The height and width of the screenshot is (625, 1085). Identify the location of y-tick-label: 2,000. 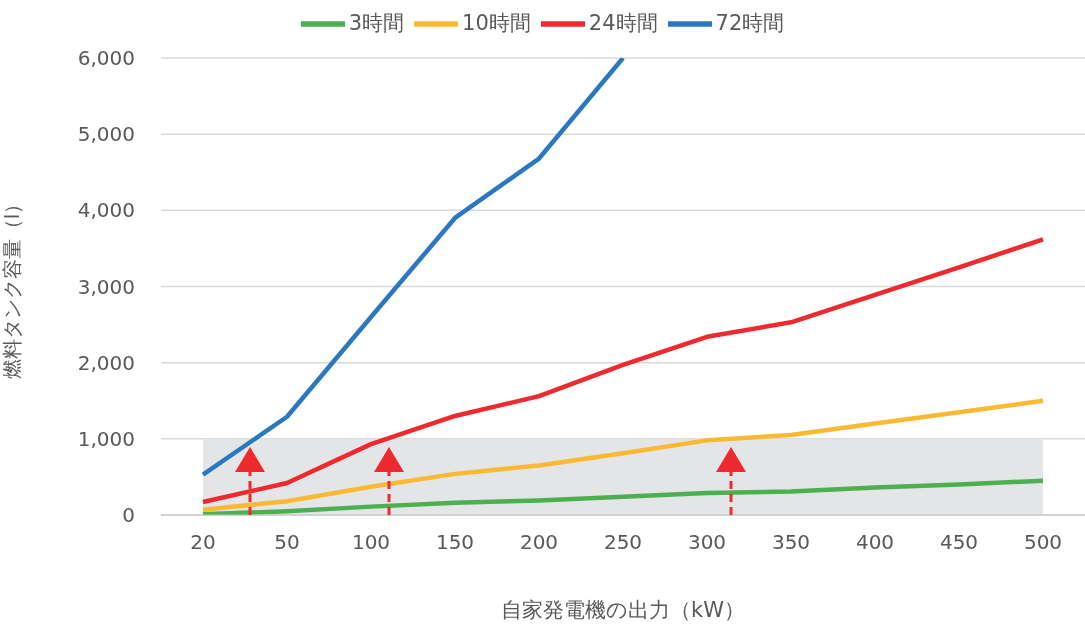
(106, 362).